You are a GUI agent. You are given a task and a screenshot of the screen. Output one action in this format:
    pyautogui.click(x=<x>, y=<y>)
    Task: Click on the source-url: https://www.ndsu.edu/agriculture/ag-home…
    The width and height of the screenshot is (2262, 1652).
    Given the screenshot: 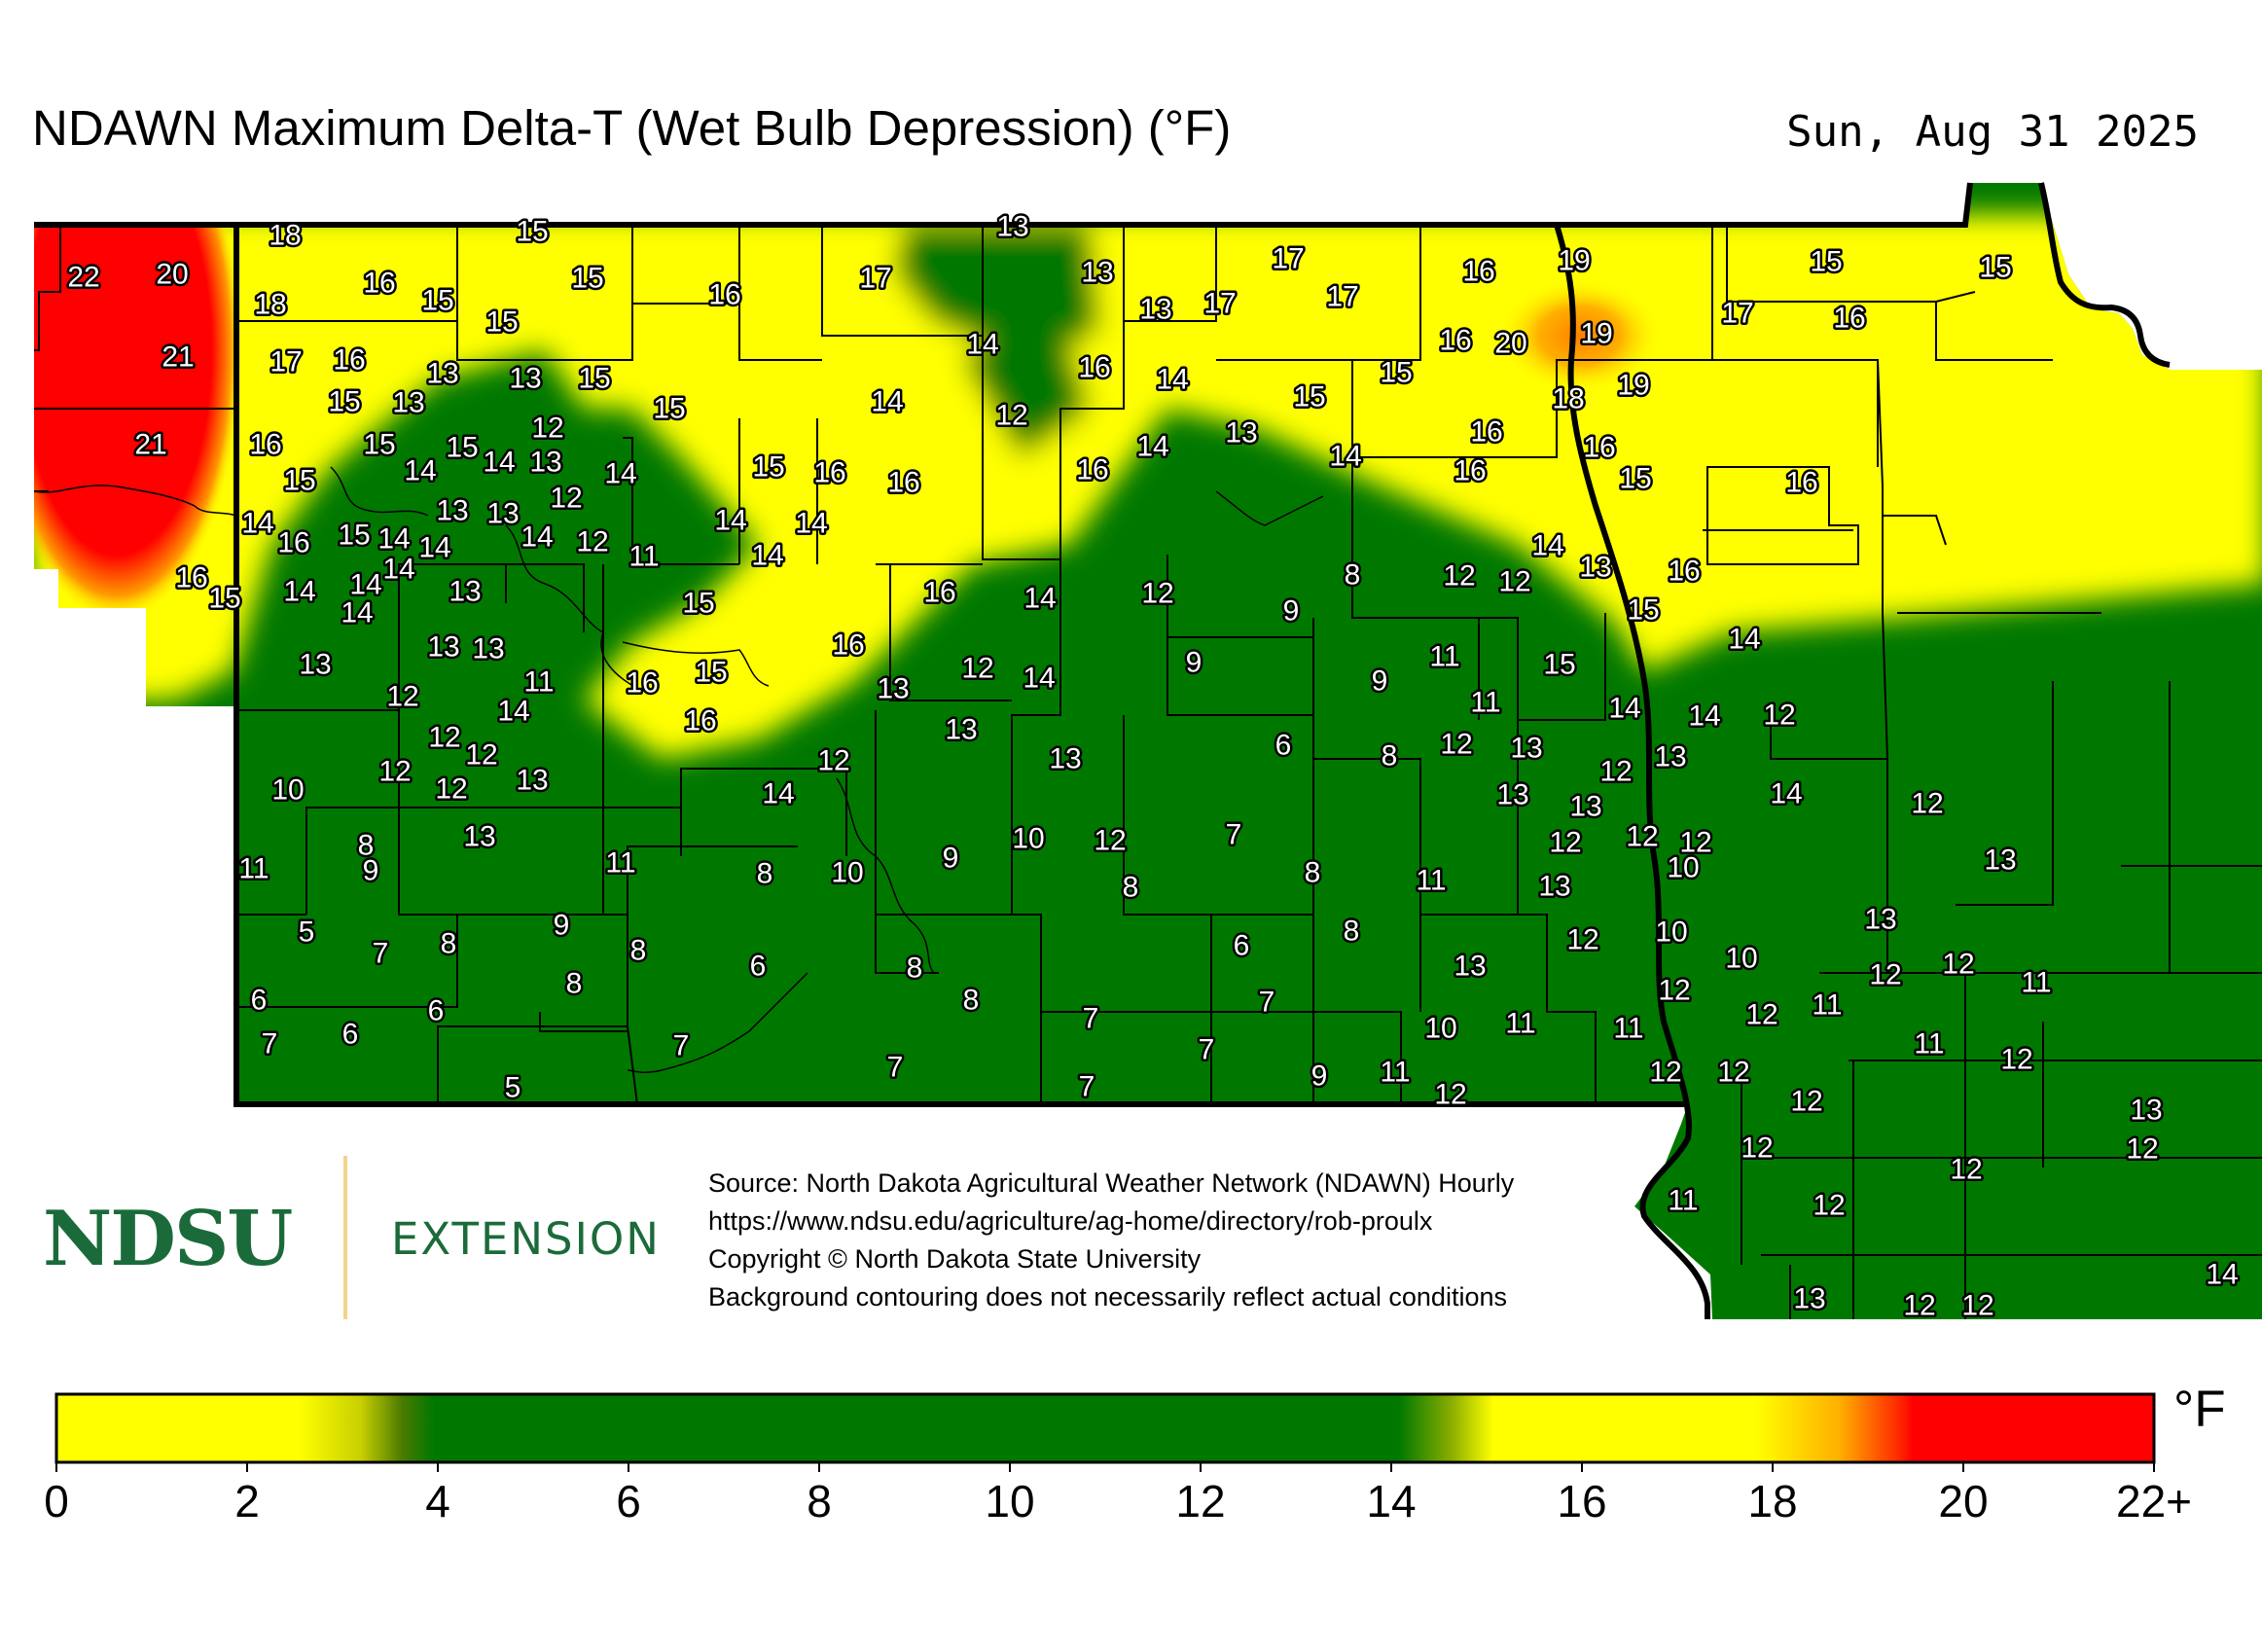 What is the action you would take?
    pyautogui.click(x=1070, y=1221)
    